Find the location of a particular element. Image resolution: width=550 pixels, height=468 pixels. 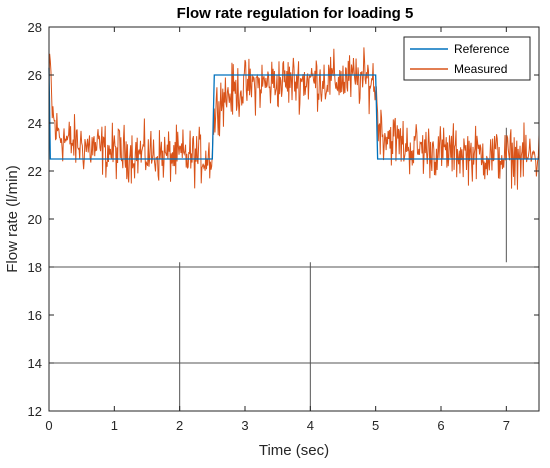

y-tick-label: 26 is located at coordinates (35, 75).